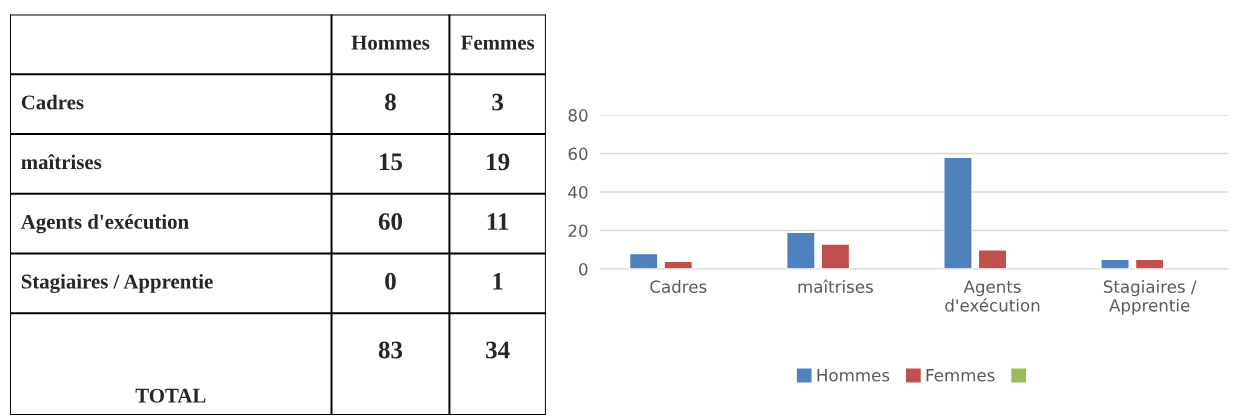 The height and width of the screenshot is (417, 1252). What do you see at coordinates (578, 231) in the screenshot?
I see `y-tick-label: 20` at bounding box center [578, 231].